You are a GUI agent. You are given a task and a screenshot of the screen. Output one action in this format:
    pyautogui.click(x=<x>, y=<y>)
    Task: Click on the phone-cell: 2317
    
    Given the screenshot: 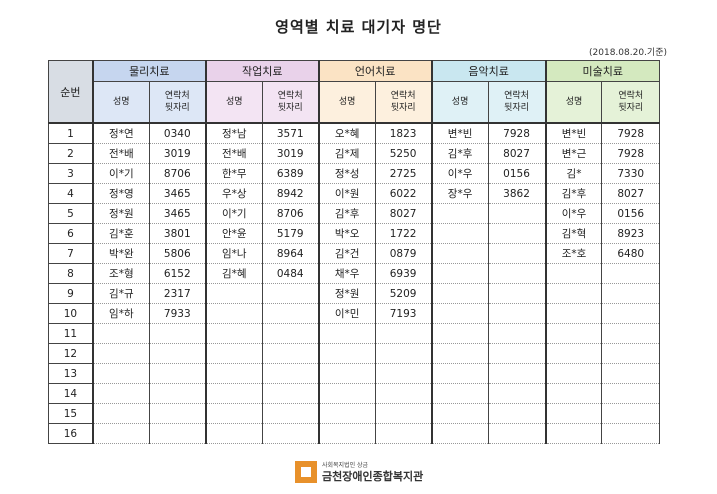 What is the action you would take?
    pyautogui.click(x=177, y=293)
    